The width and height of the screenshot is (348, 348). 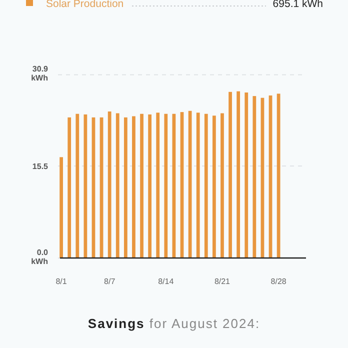 I want to click on x-tick-label: 8/1, so click(x=62, y=281).